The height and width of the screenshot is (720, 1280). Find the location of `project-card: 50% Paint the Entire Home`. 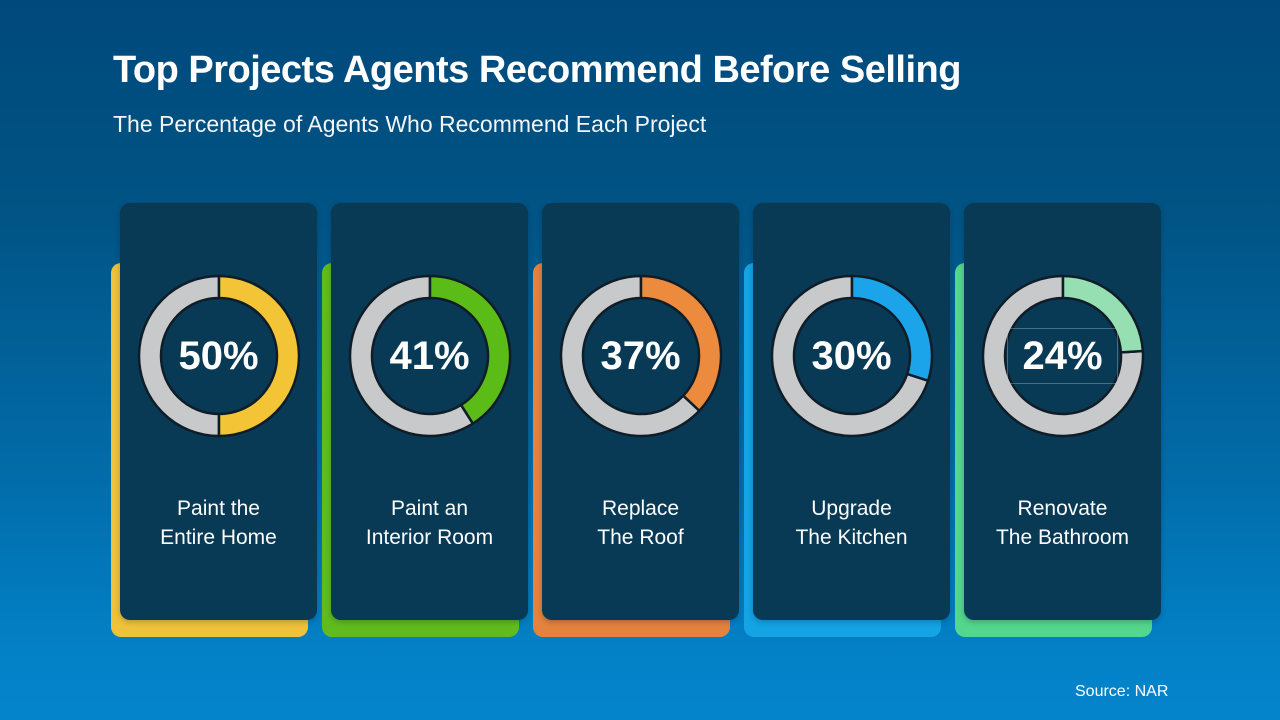

project-card: 50% Paint the Entire Home is located at coordinates (214, 420).